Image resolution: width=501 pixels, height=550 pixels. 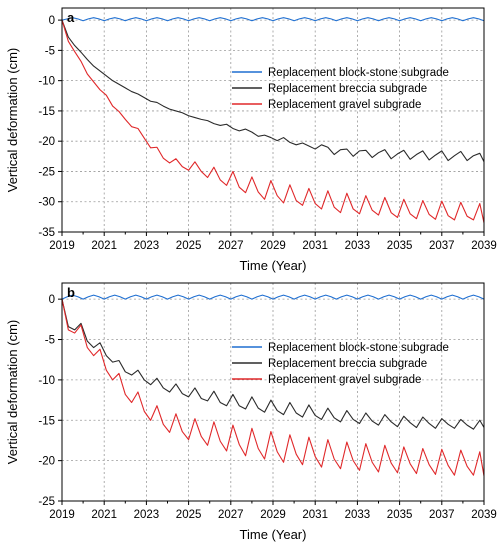 What do you see at coordinates (46, 233) in the screenshot?
I see `y-tick-label: -35` at bounding box center [46, 233].